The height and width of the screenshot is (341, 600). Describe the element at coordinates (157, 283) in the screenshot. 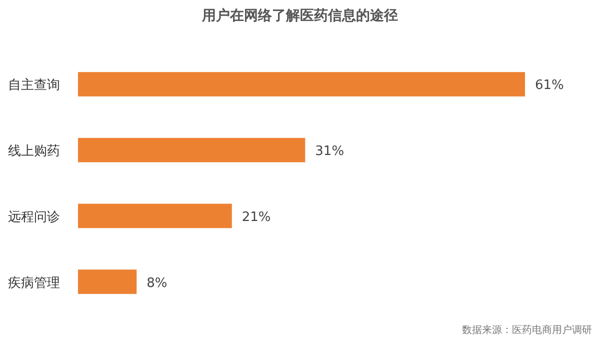

I see `data-label: 8%` at that location.